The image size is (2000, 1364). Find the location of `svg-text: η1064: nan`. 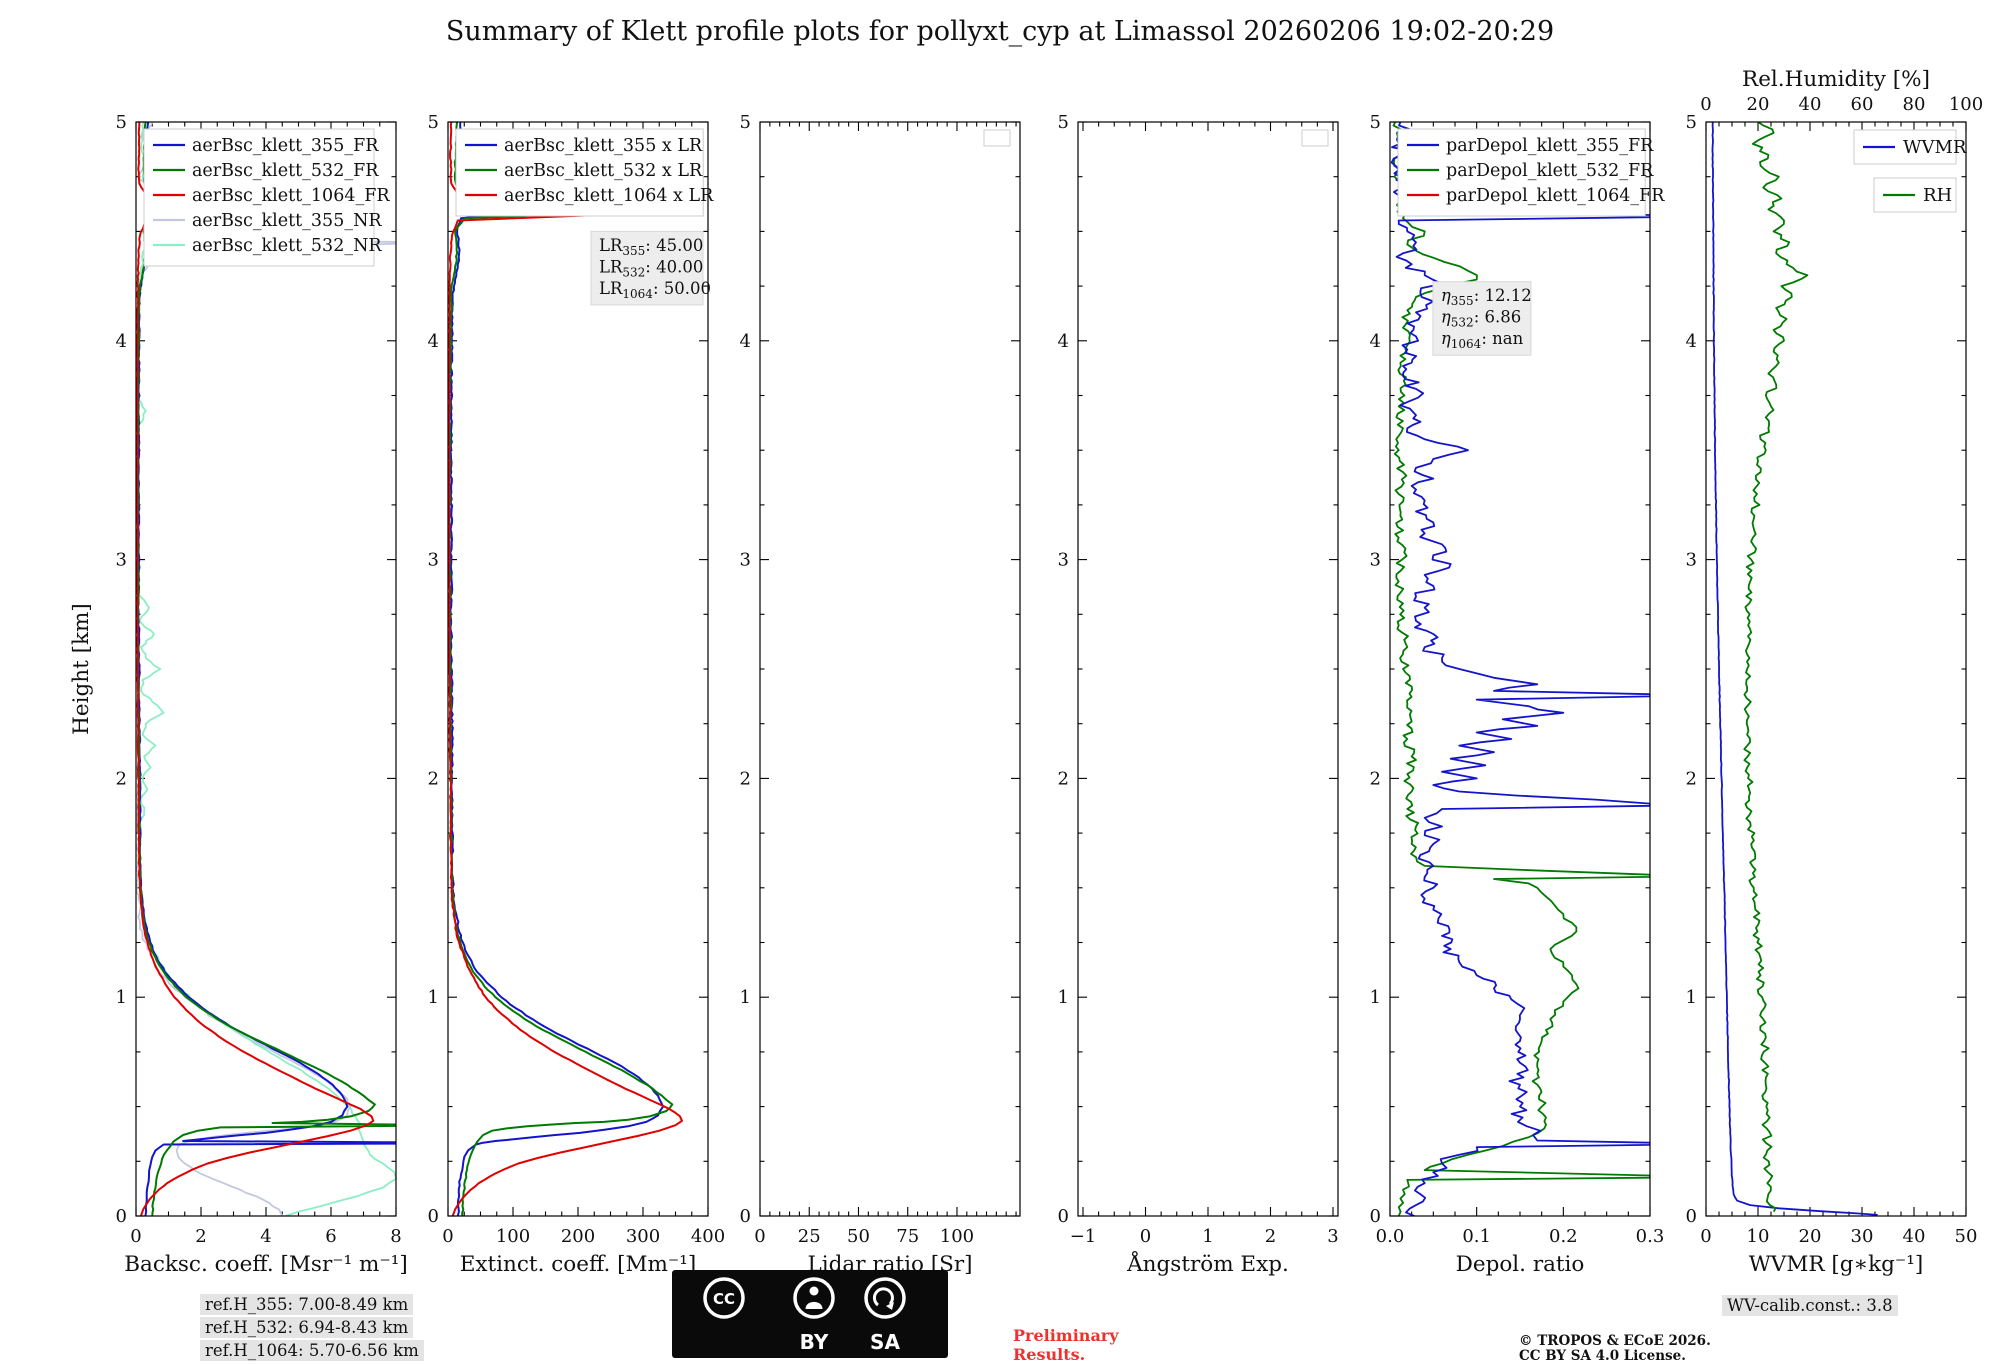

svg-text: η1064: nan is located at coordinates (1482, 340).